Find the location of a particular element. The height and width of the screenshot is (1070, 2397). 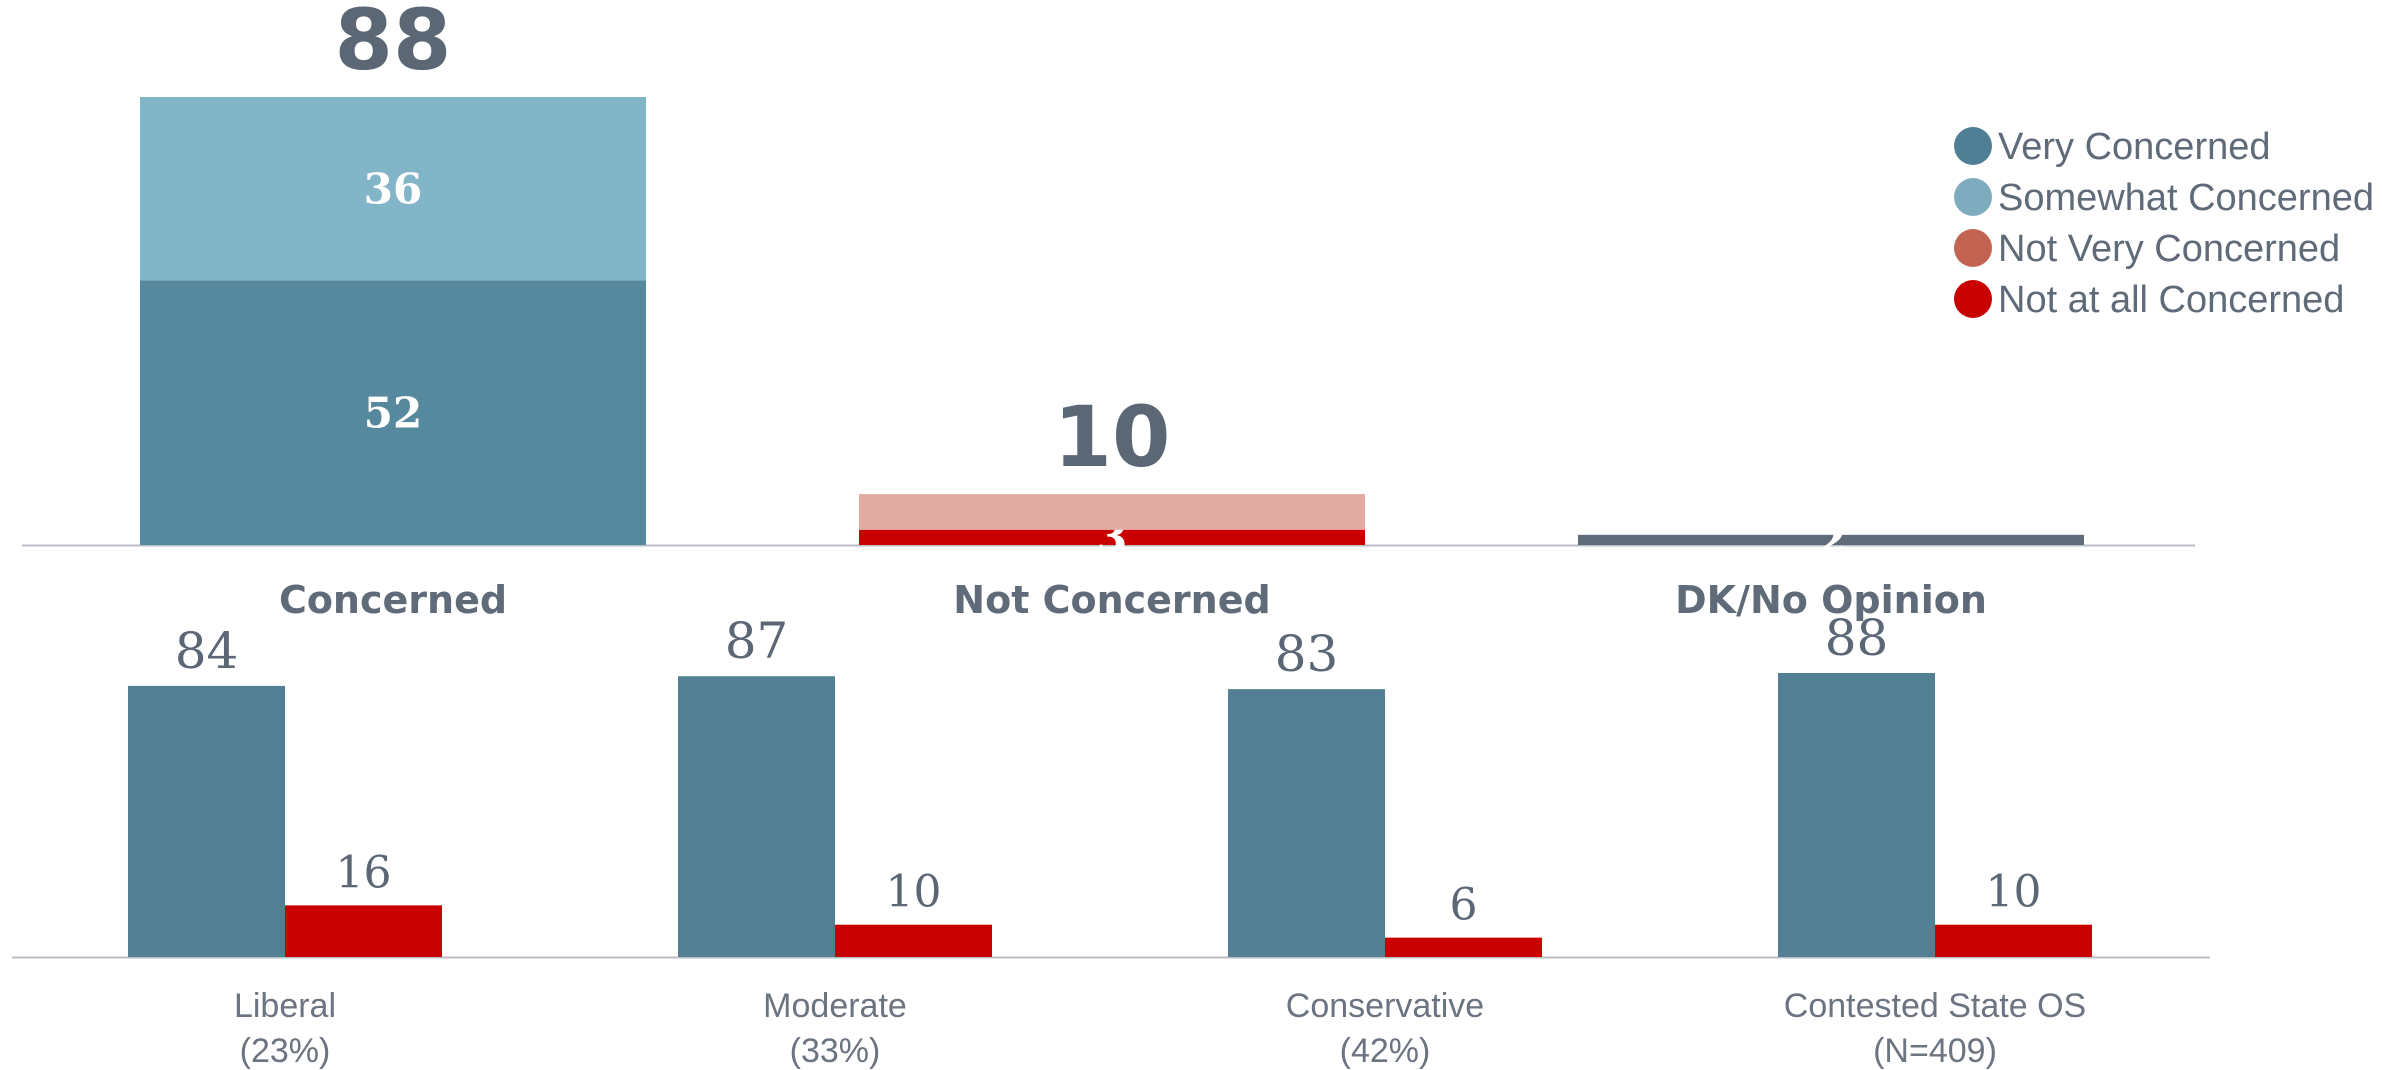

category-label-concerned: Concerned is located at coordinates (393, 600).